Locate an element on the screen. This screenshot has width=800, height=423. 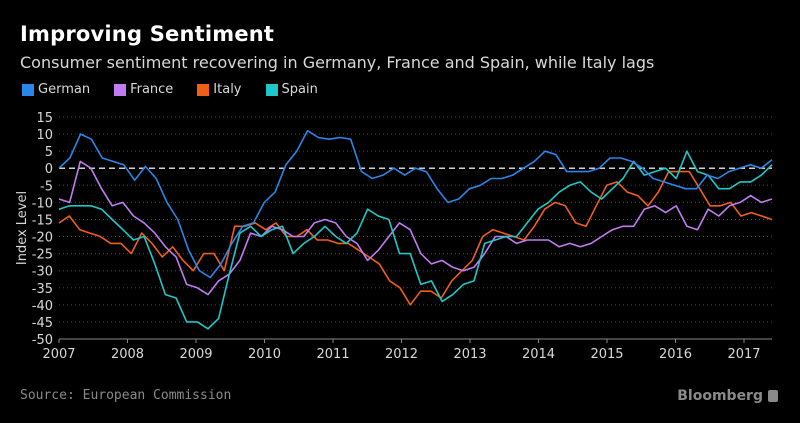
y-tick-label: 0 is located at coordinates (49, 169).